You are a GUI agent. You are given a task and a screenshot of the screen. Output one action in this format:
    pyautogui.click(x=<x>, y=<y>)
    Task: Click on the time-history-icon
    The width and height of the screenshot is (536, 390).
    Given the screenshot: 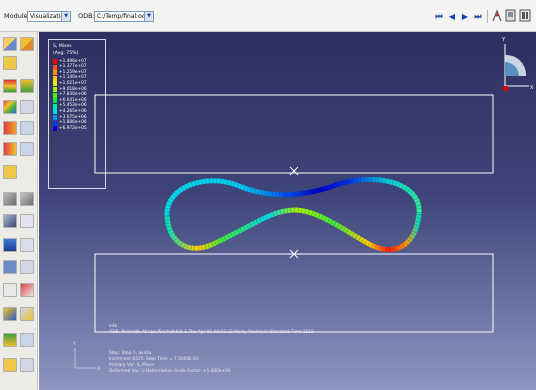 What is the action you would take?
    pyautogui.click(x=525, y=16)
    